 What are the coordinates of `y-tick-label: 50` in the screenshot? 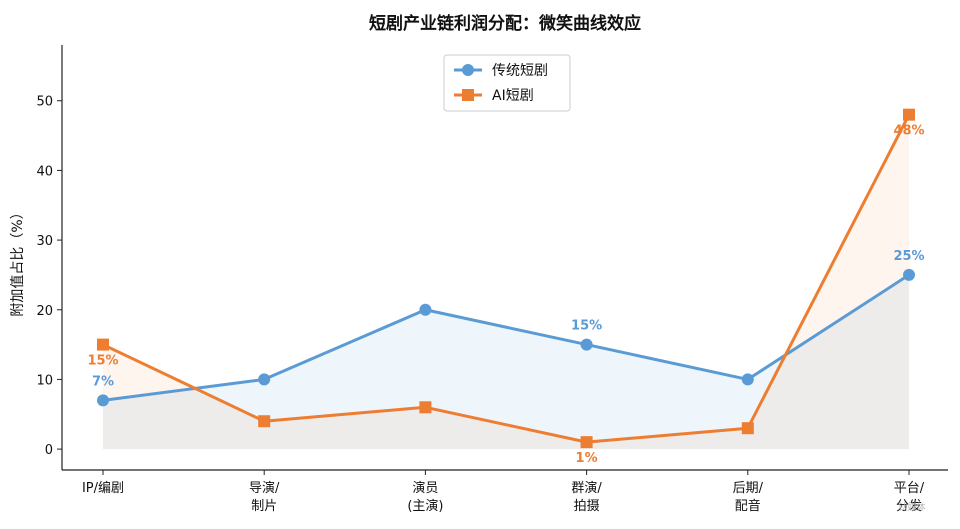 It's located at (44, 102).